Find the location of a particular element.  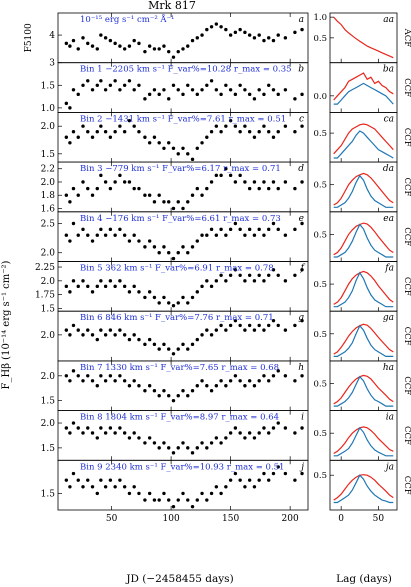

ytick-label-f: 1.5 is located at coordinates (48, 309).